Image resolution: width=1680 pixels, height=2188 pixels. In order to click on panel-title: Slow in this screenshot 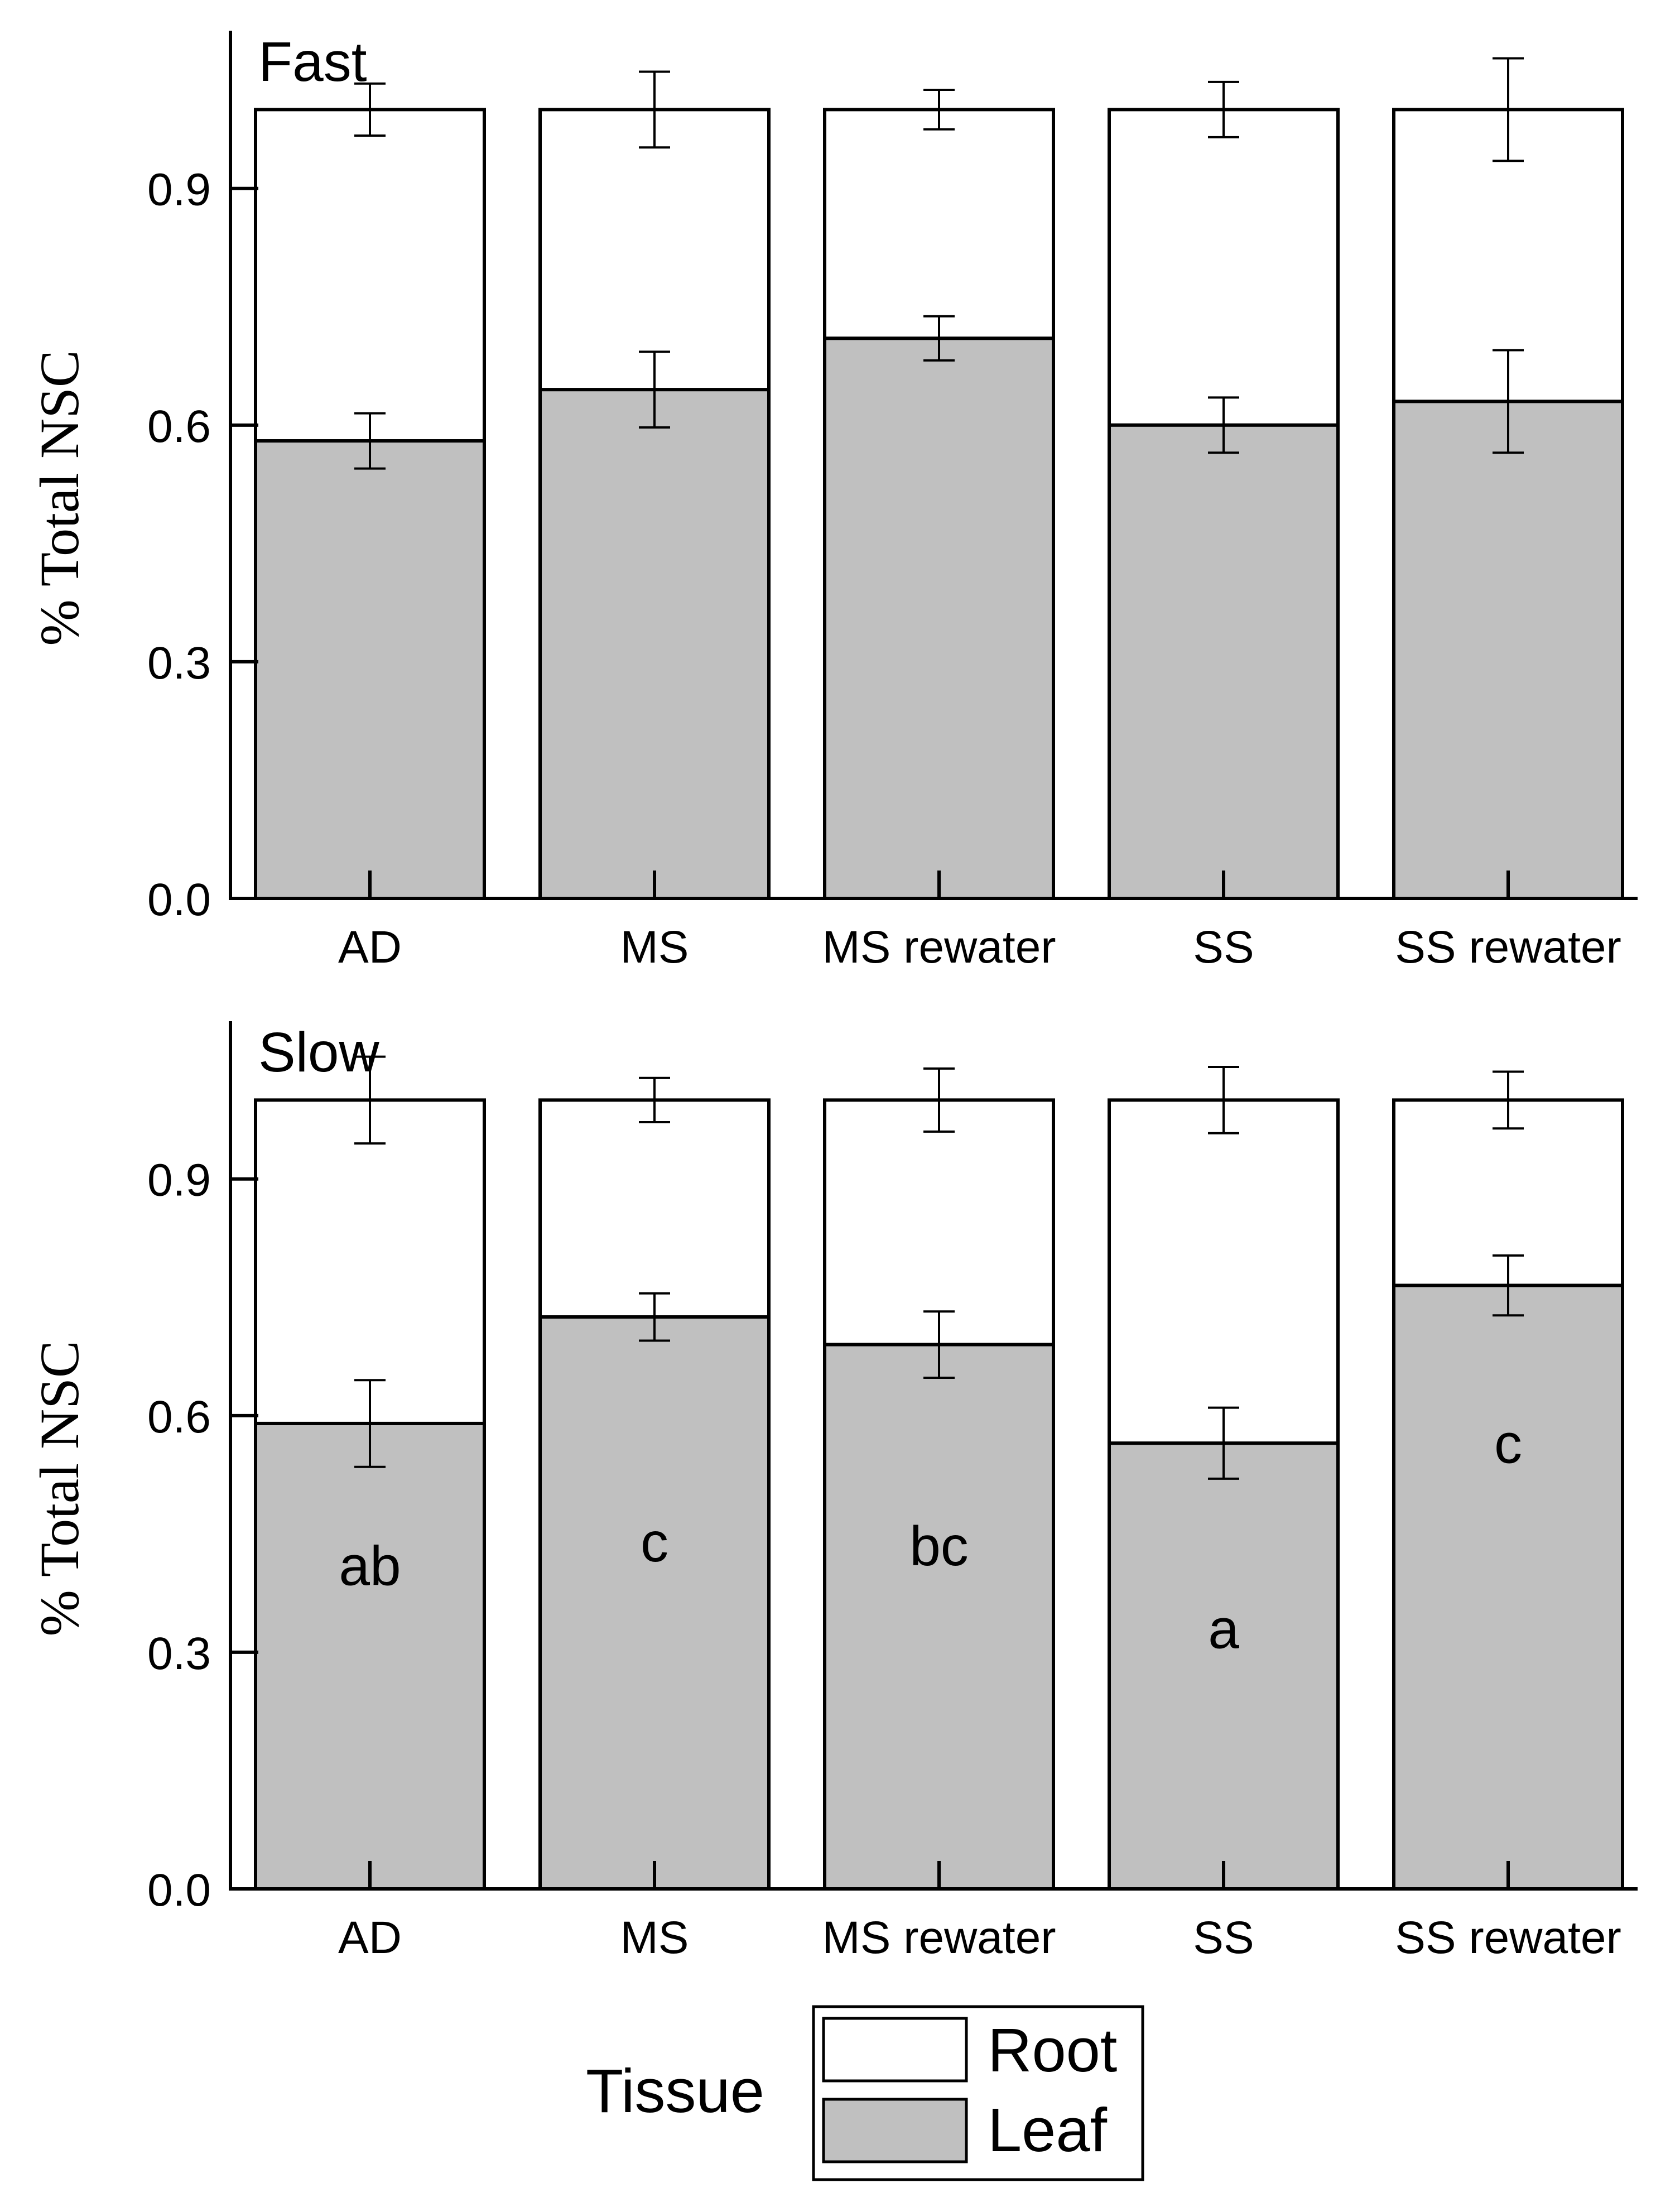, I will do `click(319, 1052)`.